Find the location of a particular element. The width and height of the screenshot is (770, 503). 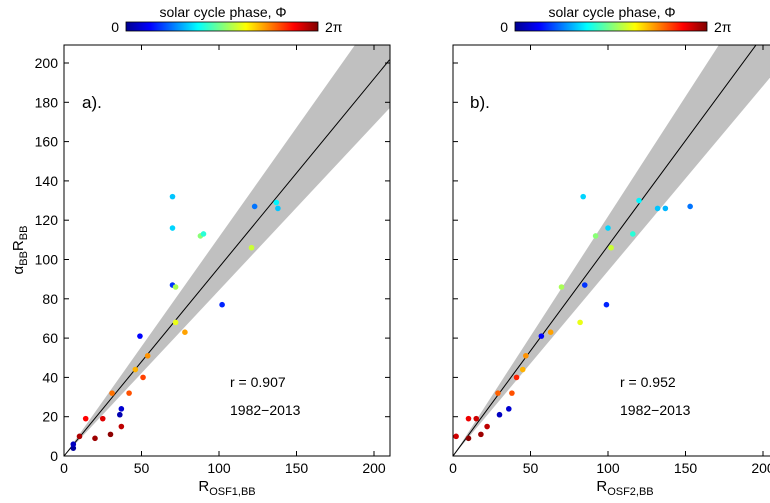

panel-b-period: 1982−2013 is located at coordinates (655, 410).